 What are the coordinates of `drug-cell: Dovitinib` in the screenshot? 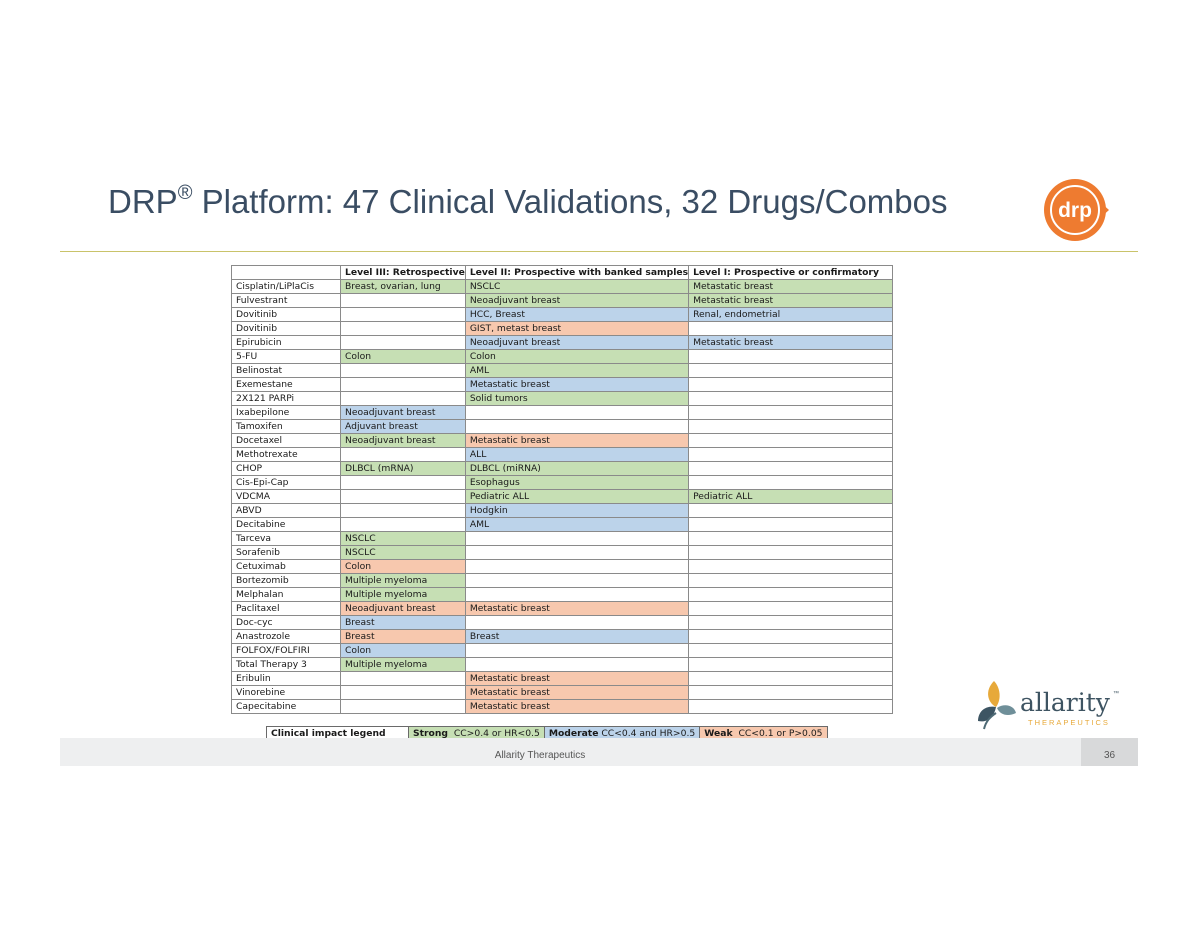 It's located at (286, 314).